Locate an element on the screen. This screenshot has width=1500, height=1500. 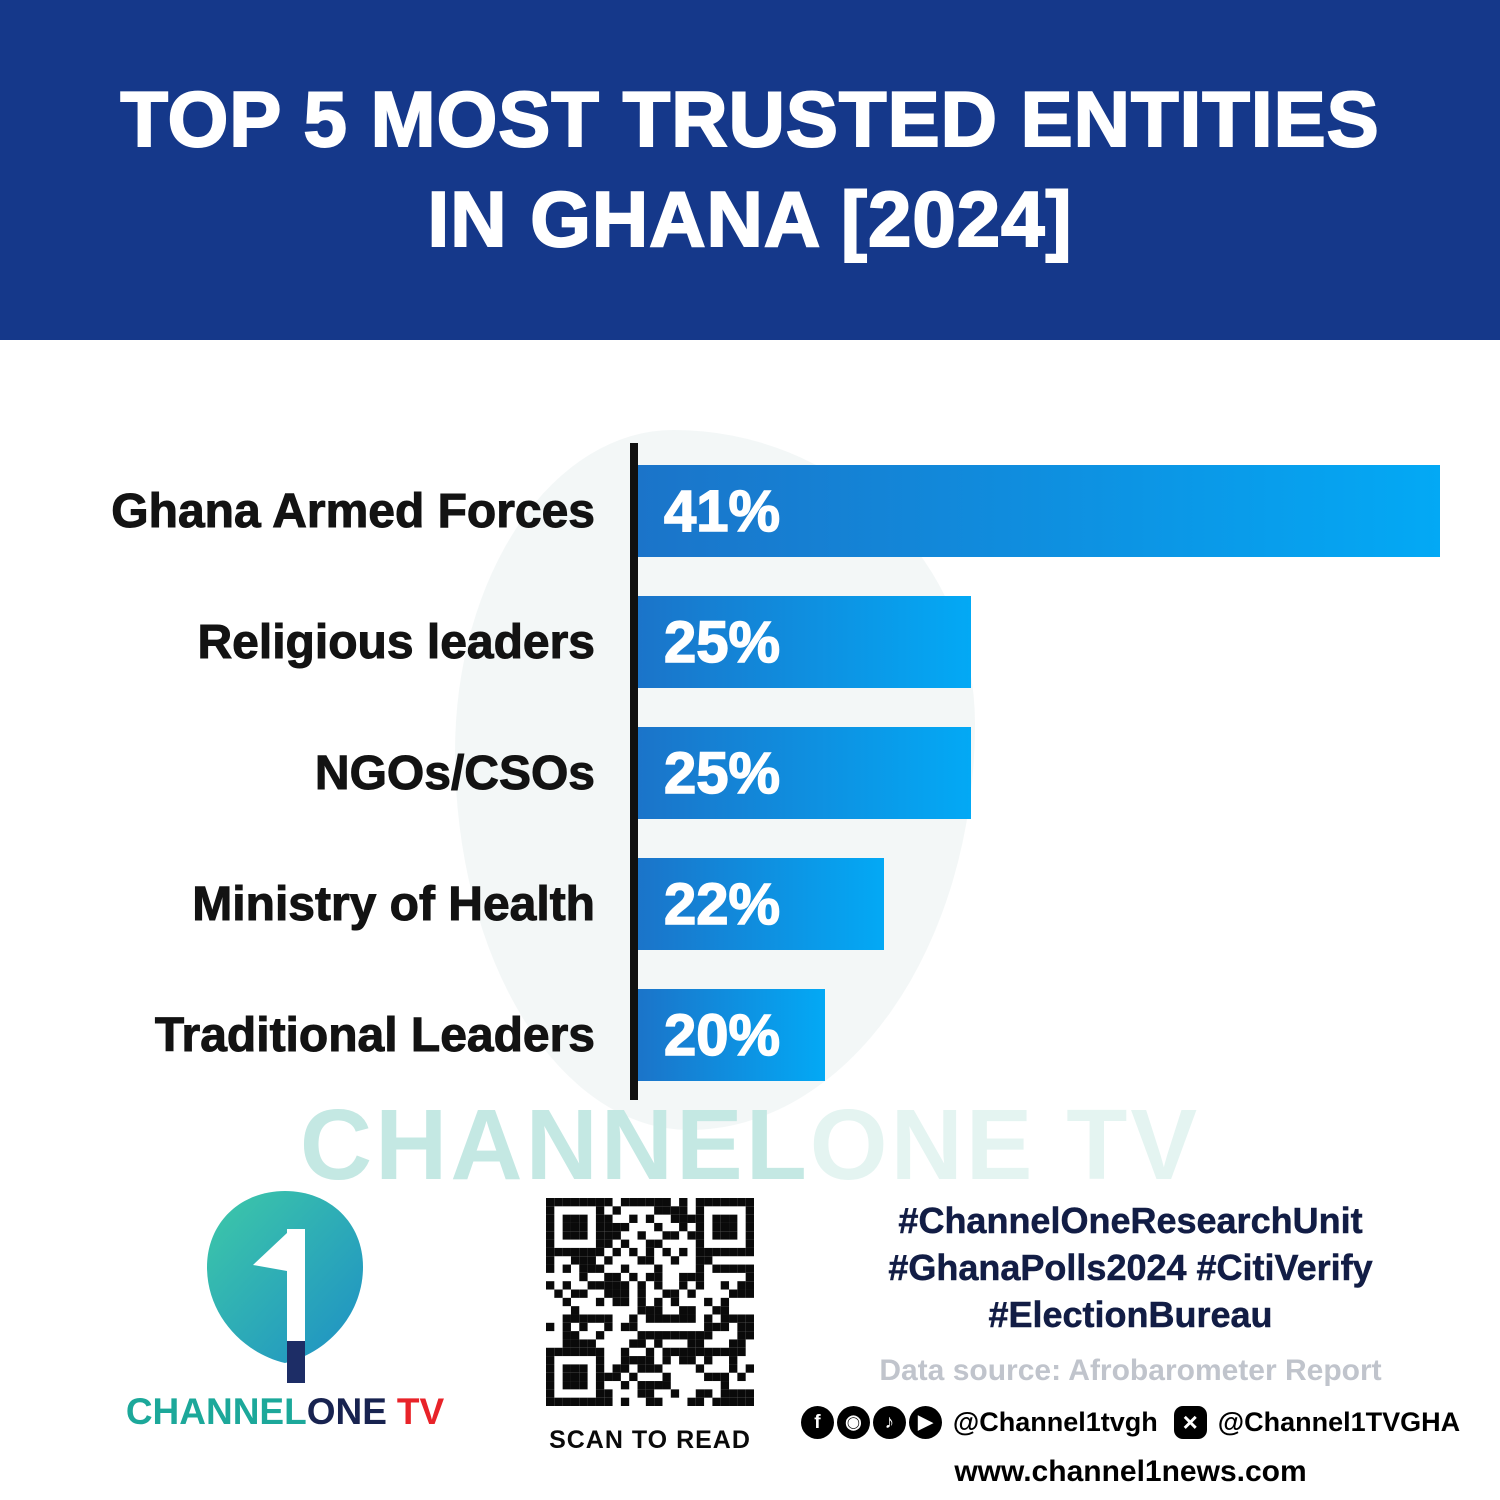
bar: 20% is located at coordinates (731, 1035).